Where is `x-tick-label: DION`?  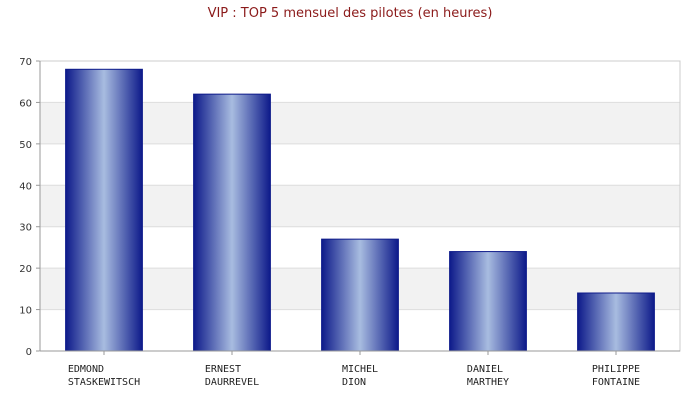
x-tick-label: DION is located at coordinates (354, 382).